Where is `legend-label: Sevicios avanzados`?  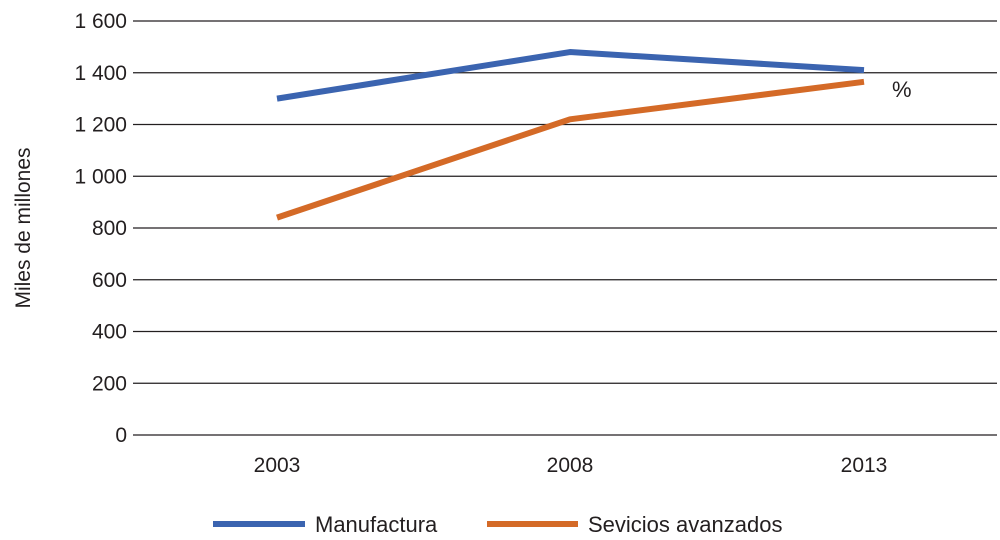 legend-label: Sevicios avanzados is located at coordinates (685, 524).